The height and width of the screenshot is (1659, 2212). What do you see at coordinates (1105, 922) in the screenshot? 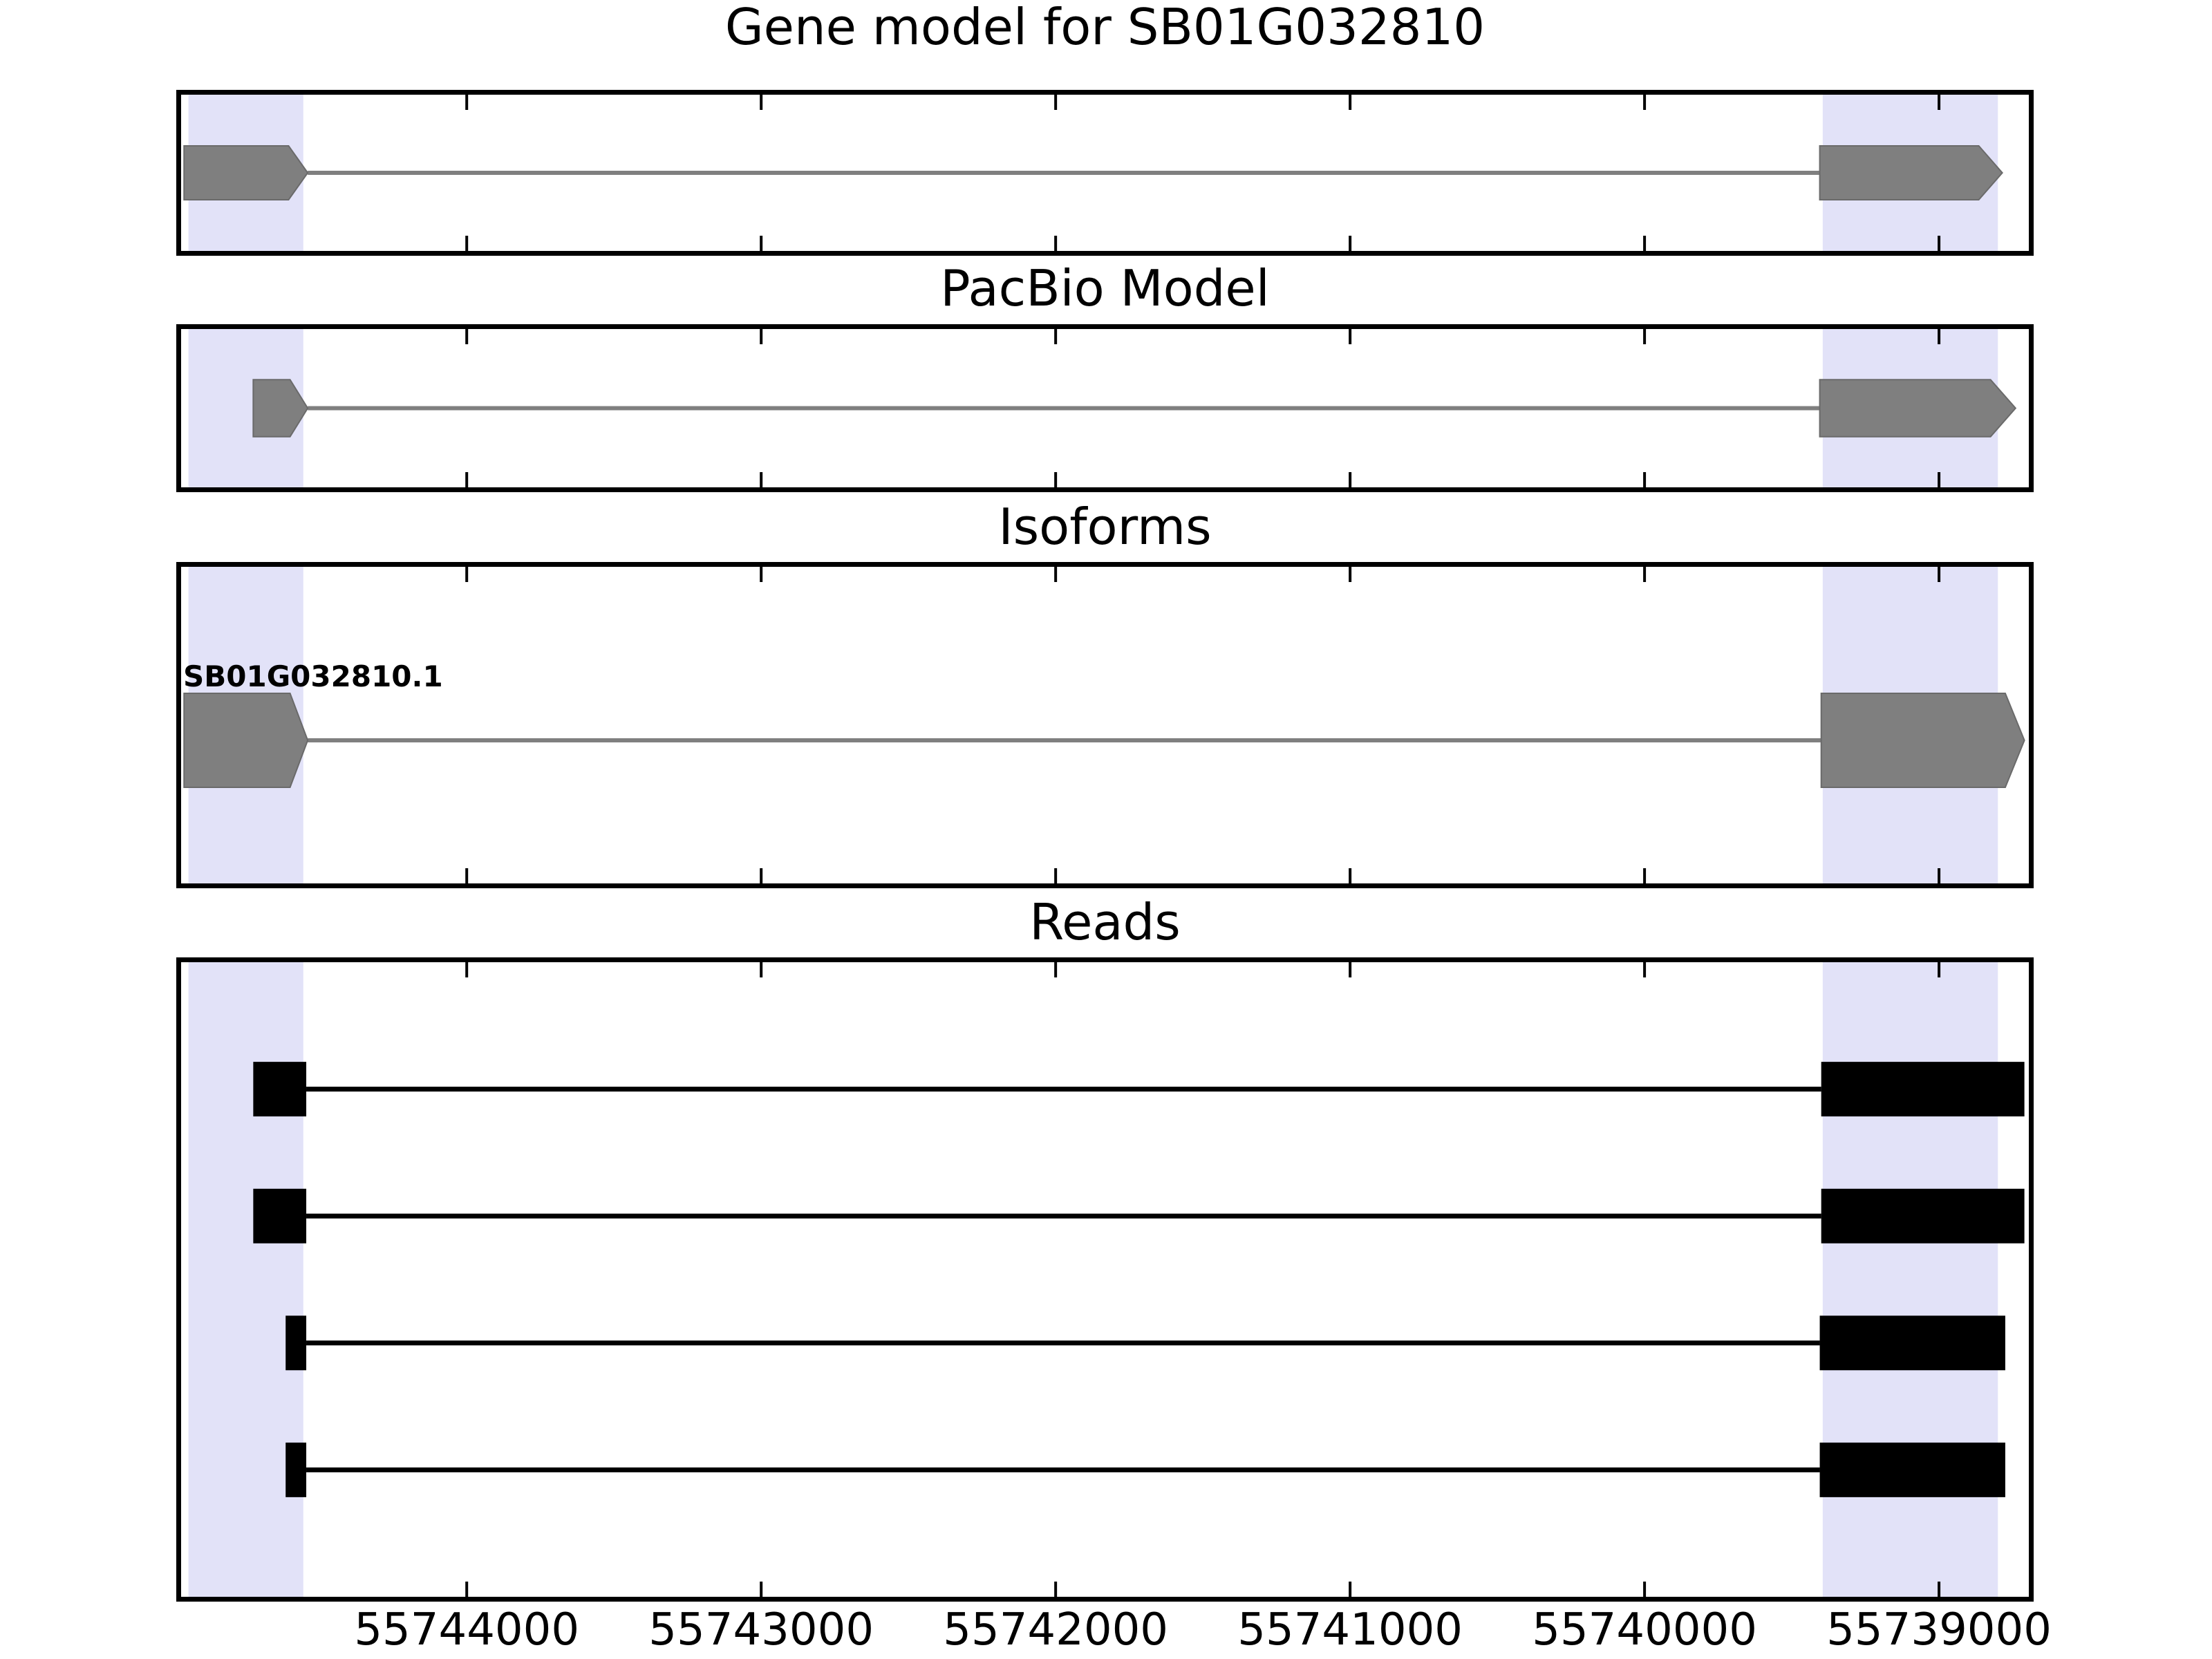
I see `track-title-reads: Reads` at bounding box center [1105, 922].